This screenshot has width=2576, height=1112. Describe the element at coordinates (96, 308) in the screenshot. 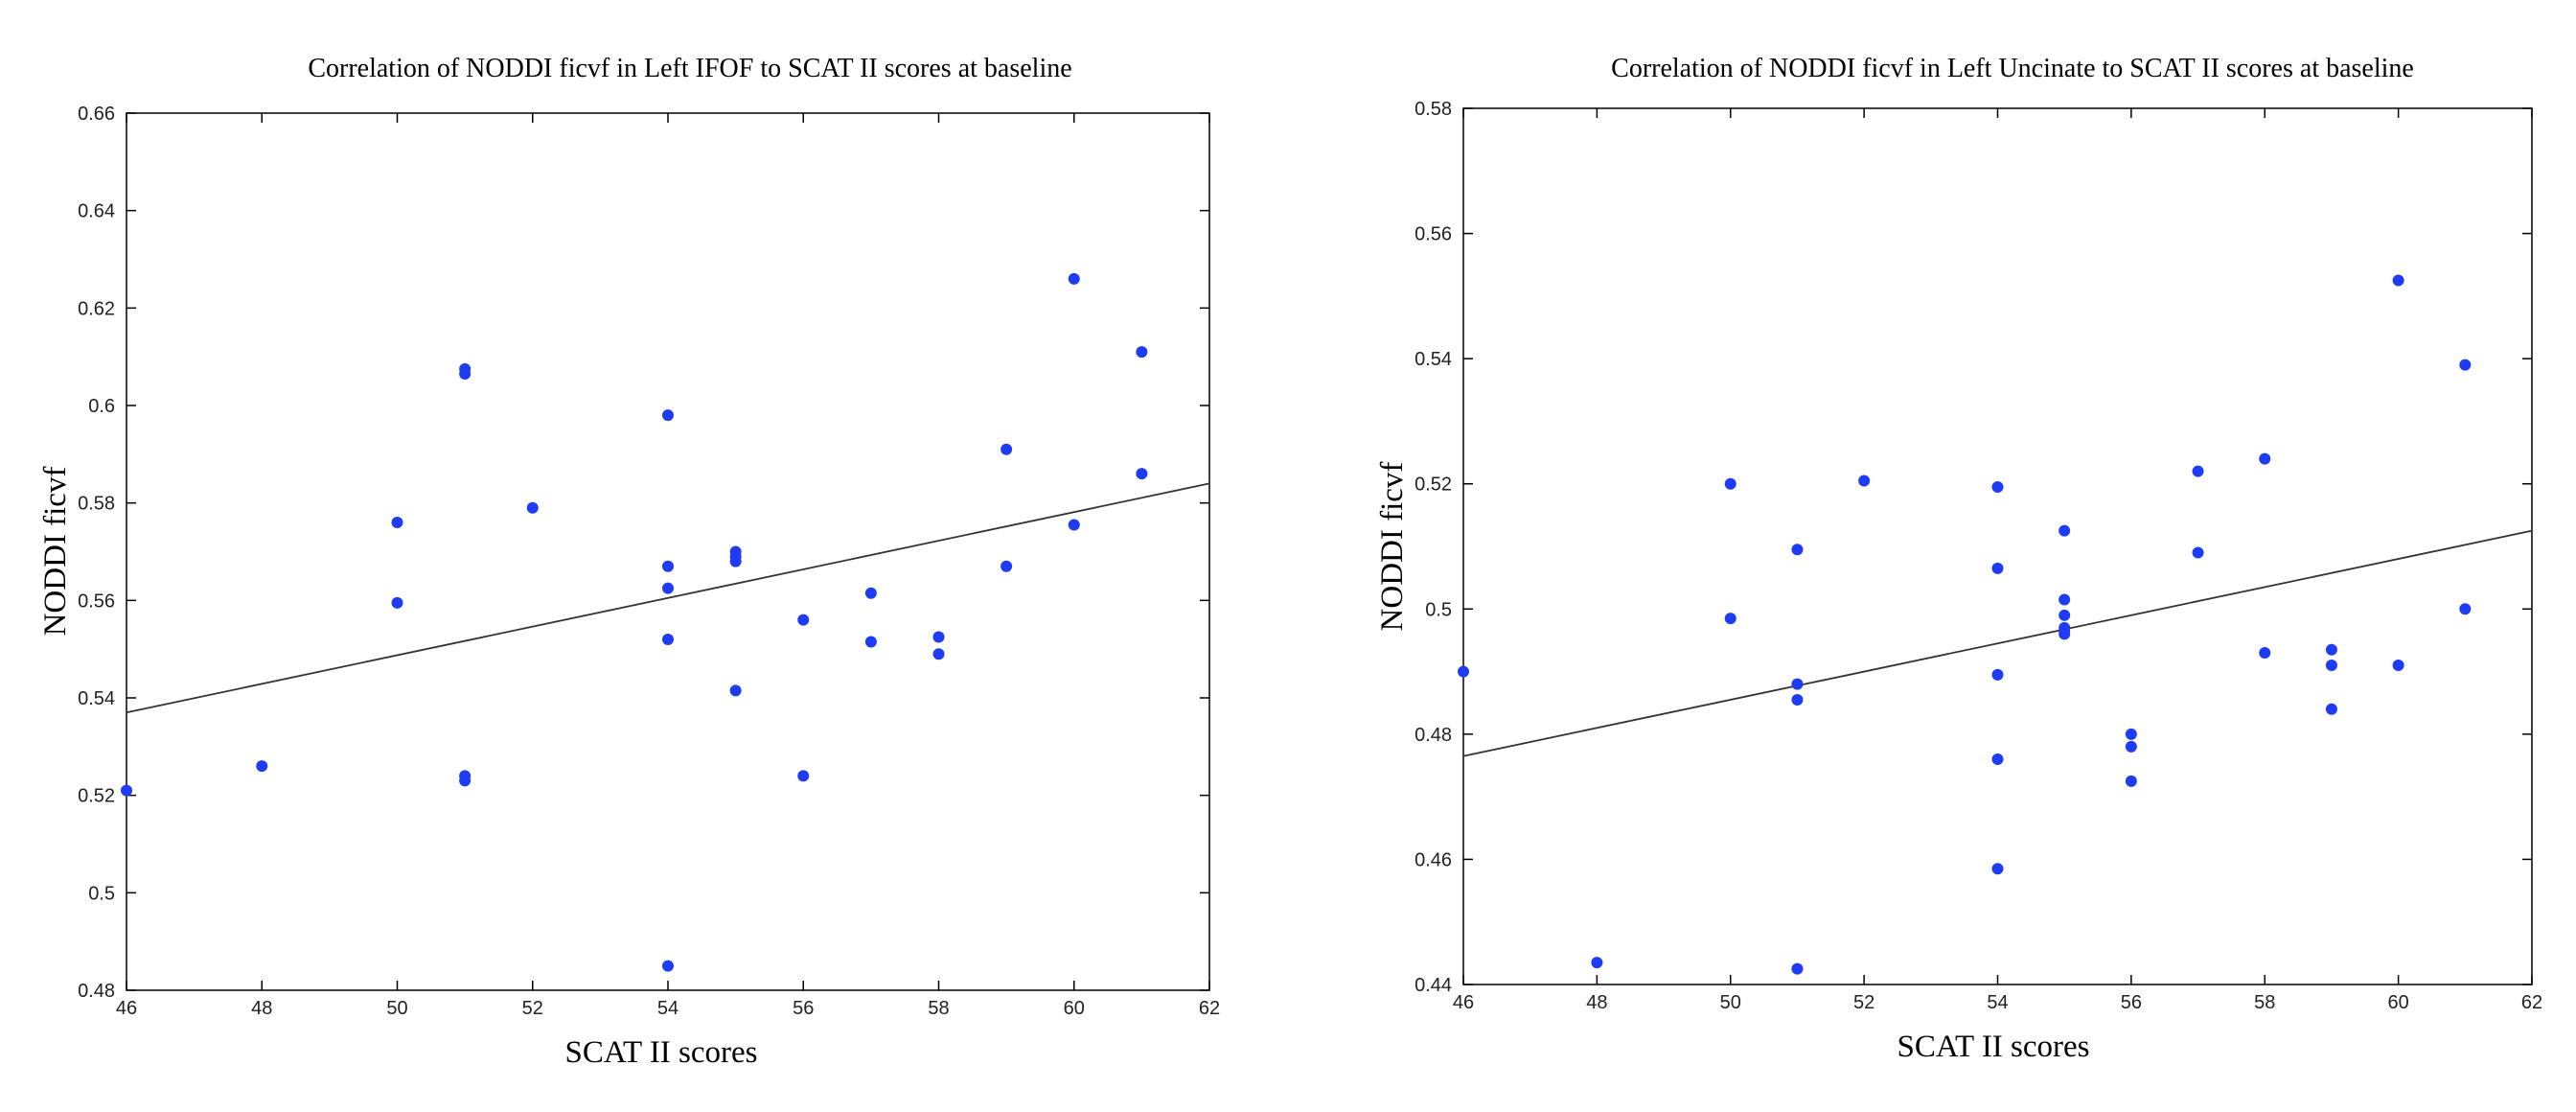

I see `y-tick-label: 0.62` at that location.